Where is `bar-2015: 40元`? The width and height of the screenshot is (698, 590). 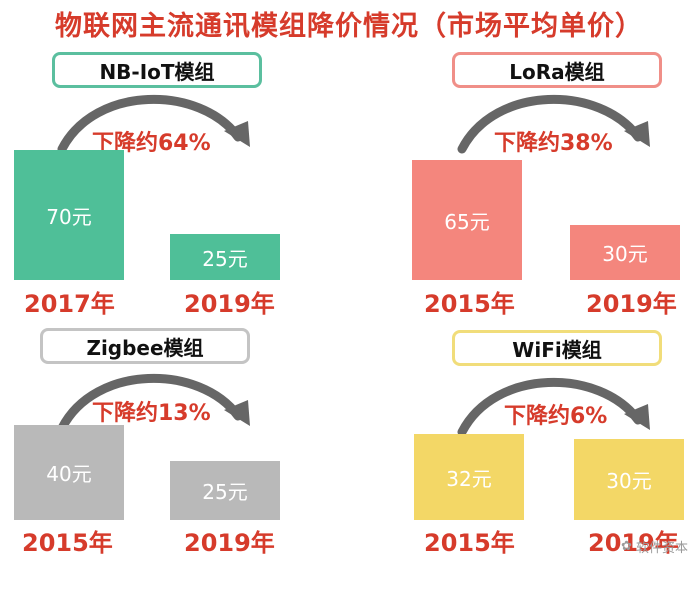
bar-2015: 40元 is located at coordinates (69, 472).